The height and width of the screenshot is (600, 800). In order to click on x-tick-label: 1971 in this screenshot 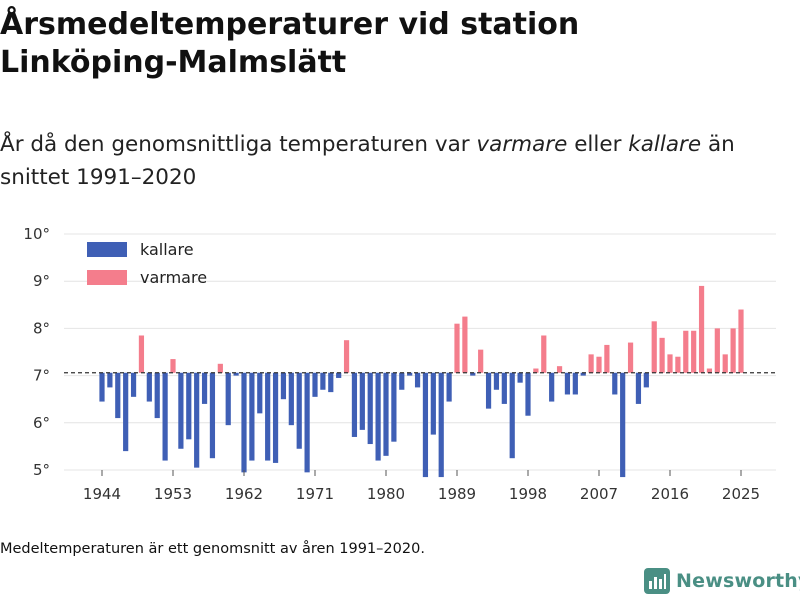, I will do `click(315, 494)`.